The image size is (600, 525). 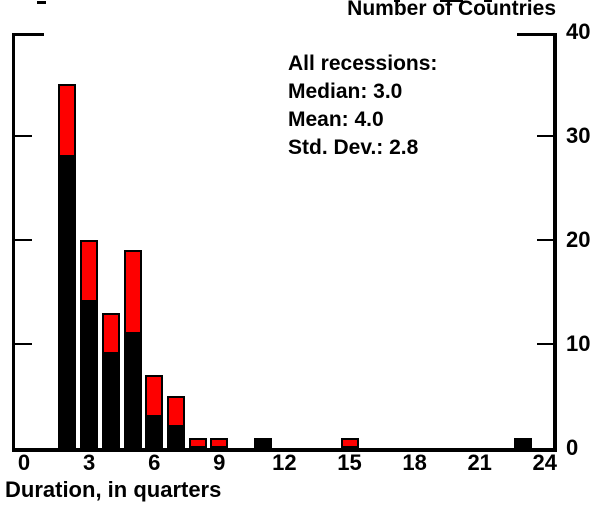 I want to click on annotation-line: Mean: 4.0, so click(x=336, y=119).